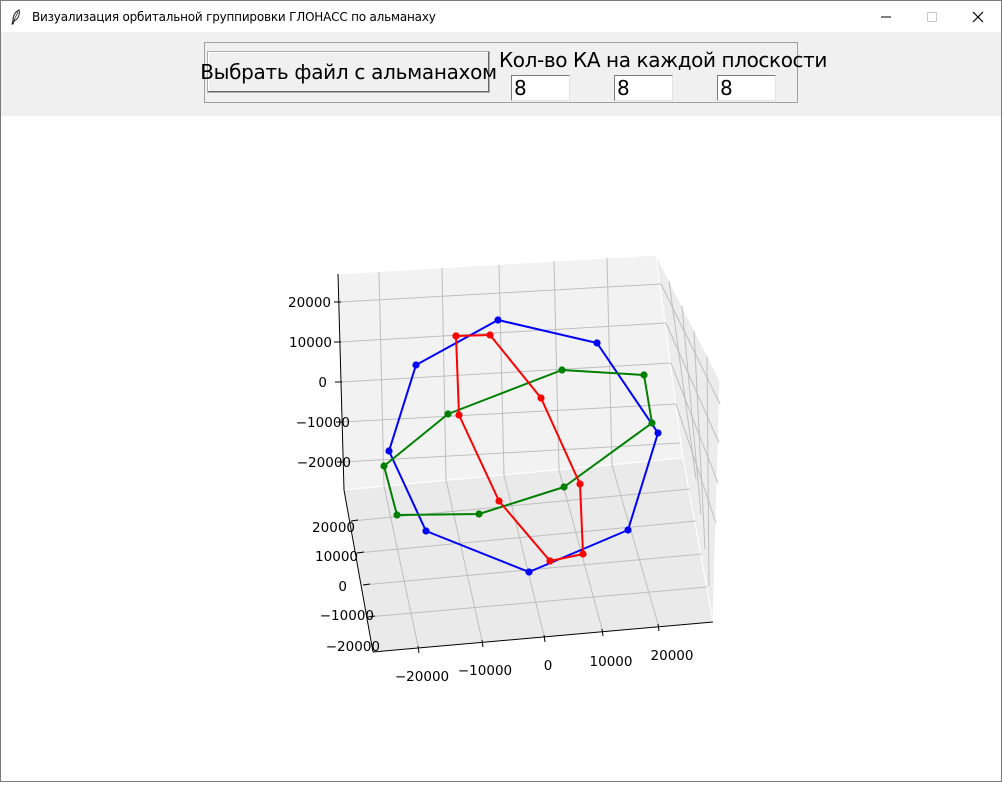 This screenshot has width=1002, height=786. I want to click on maximize-icon, so click(932, 16).